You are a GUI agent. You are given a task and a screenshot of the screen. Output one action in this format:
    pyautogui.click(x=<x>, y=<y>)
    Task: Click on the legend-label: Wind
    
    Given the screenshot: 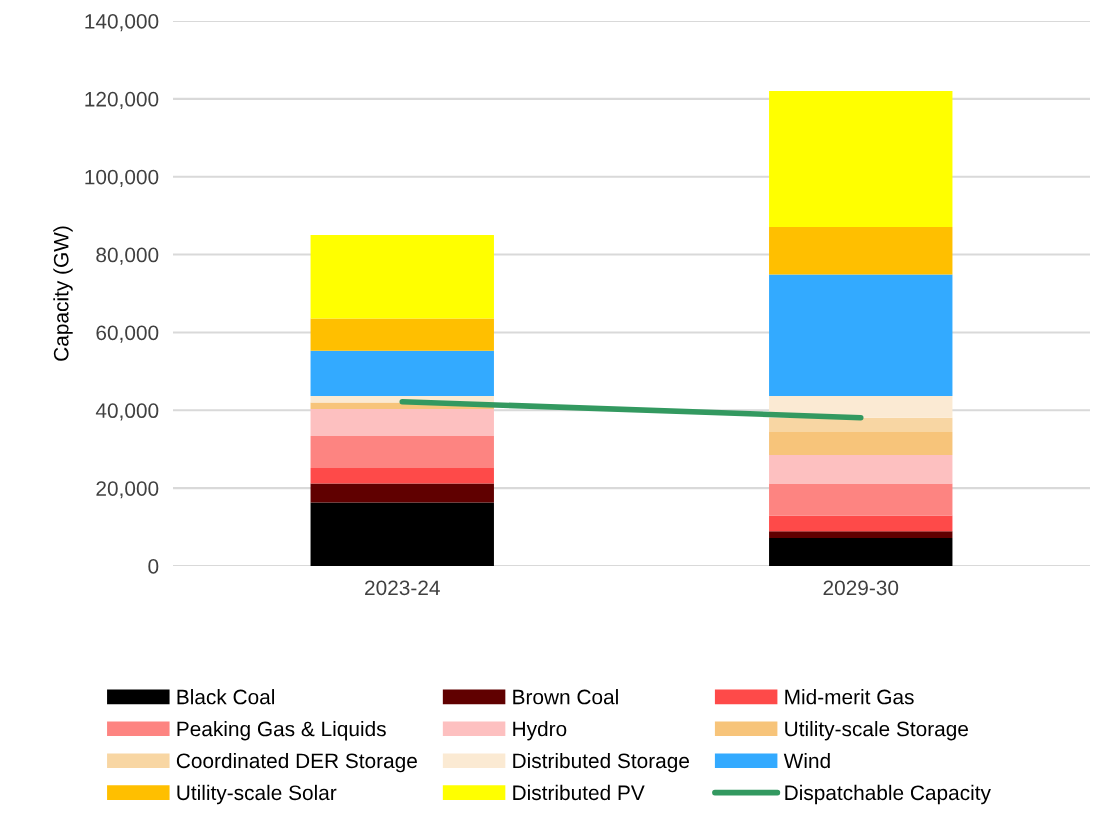 What is the action you would take?
    pyautogui.click(x=806, y=760)
    